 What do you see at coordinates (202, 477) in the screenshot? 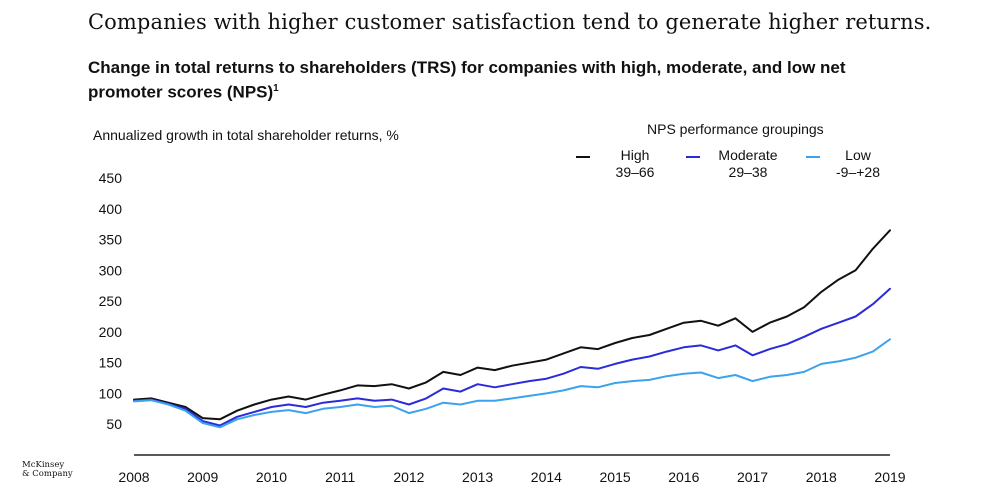
I see `x-tick-label: 2009` at bounding box center [202, 477].